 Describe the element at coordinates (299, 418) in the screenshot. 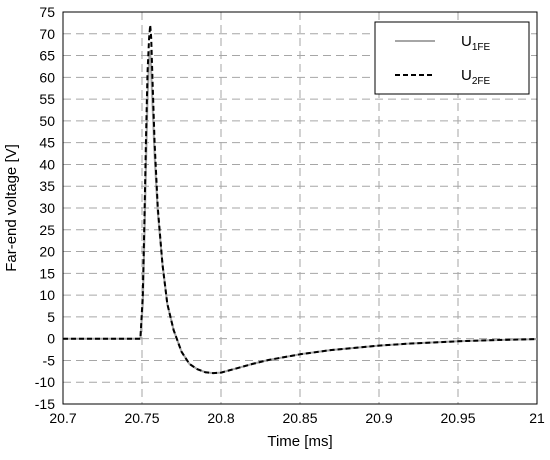

I see `x-tick-label: 20.85` at that location.